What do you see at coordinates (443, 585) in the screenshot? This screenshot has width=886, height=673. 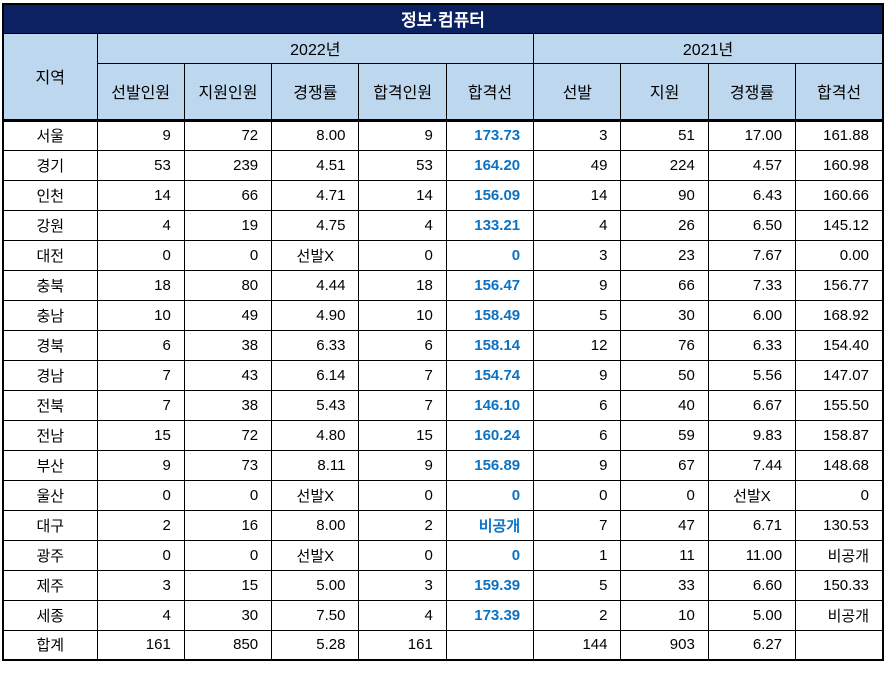 I see `table-row: 제주 3 15 5.00 3 159.39 5 33 6.60 150.33` at bounding box center [443, 585].